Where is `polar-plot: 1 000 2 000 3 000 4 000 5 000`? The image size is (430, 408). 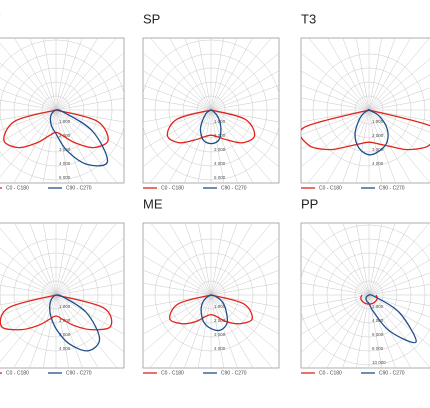 polar-plot: 1 000 2 000 3 000 4 000 5 000 is located at coordinates (62, 110).